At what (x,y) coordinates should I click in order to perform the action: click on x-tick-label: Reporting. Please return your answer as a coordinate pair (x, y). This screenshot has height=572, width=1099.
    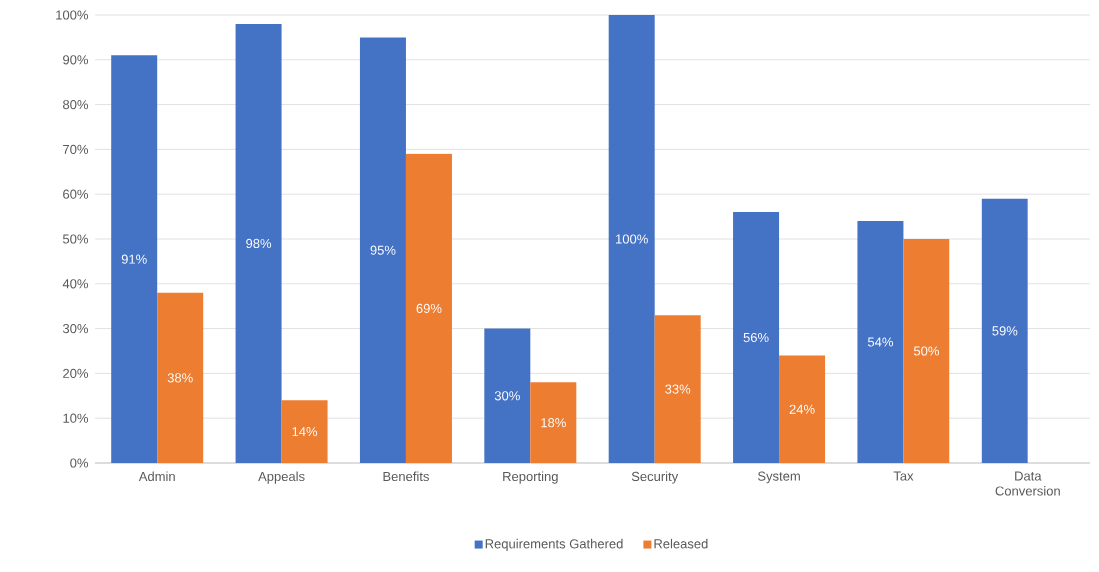
    Looking at the image, I should click on (530, 477).